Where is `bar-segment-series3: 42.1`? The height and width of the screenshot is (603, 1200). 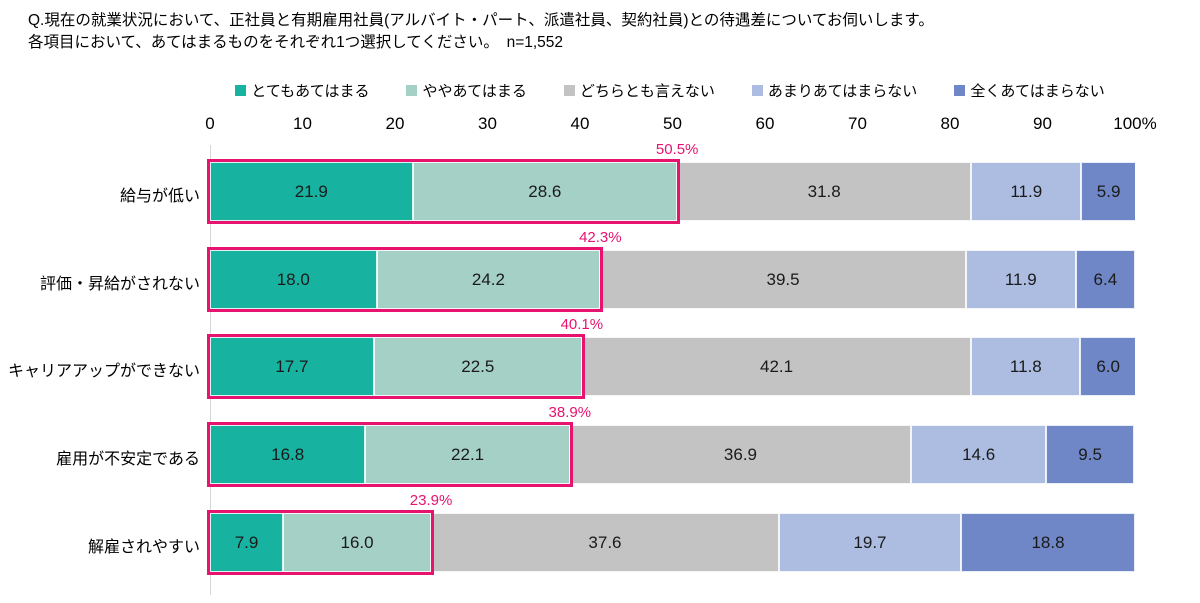 bar-segment-series3: 42.1 is located at coordinates (776, 366).